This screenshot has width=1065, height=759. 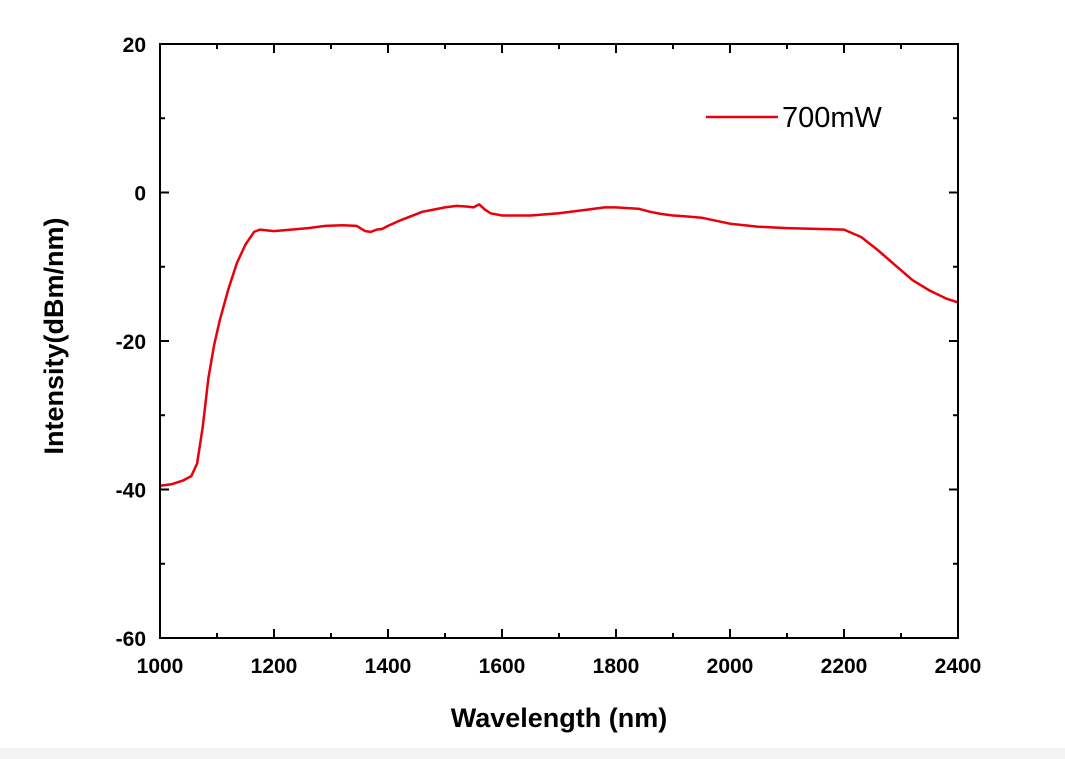 I want to click on x-tick-label: 1800, so click(x=616, y=666).